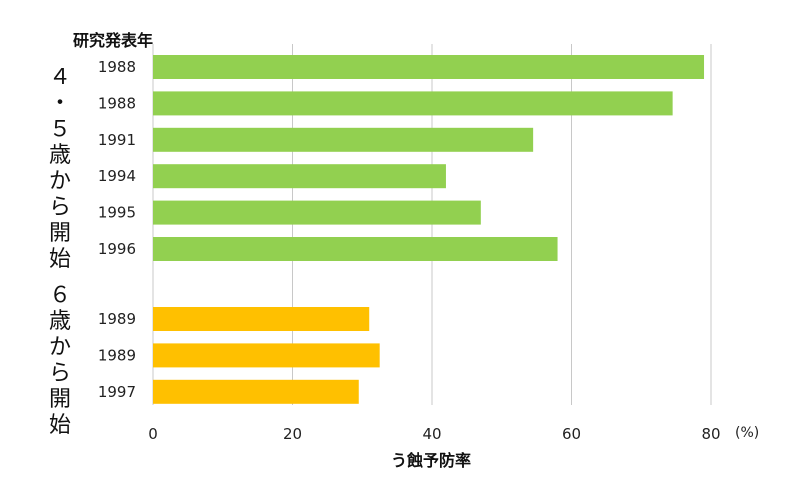  I want to click on x-axis-title: う蝕予防率, so click(431, 460).